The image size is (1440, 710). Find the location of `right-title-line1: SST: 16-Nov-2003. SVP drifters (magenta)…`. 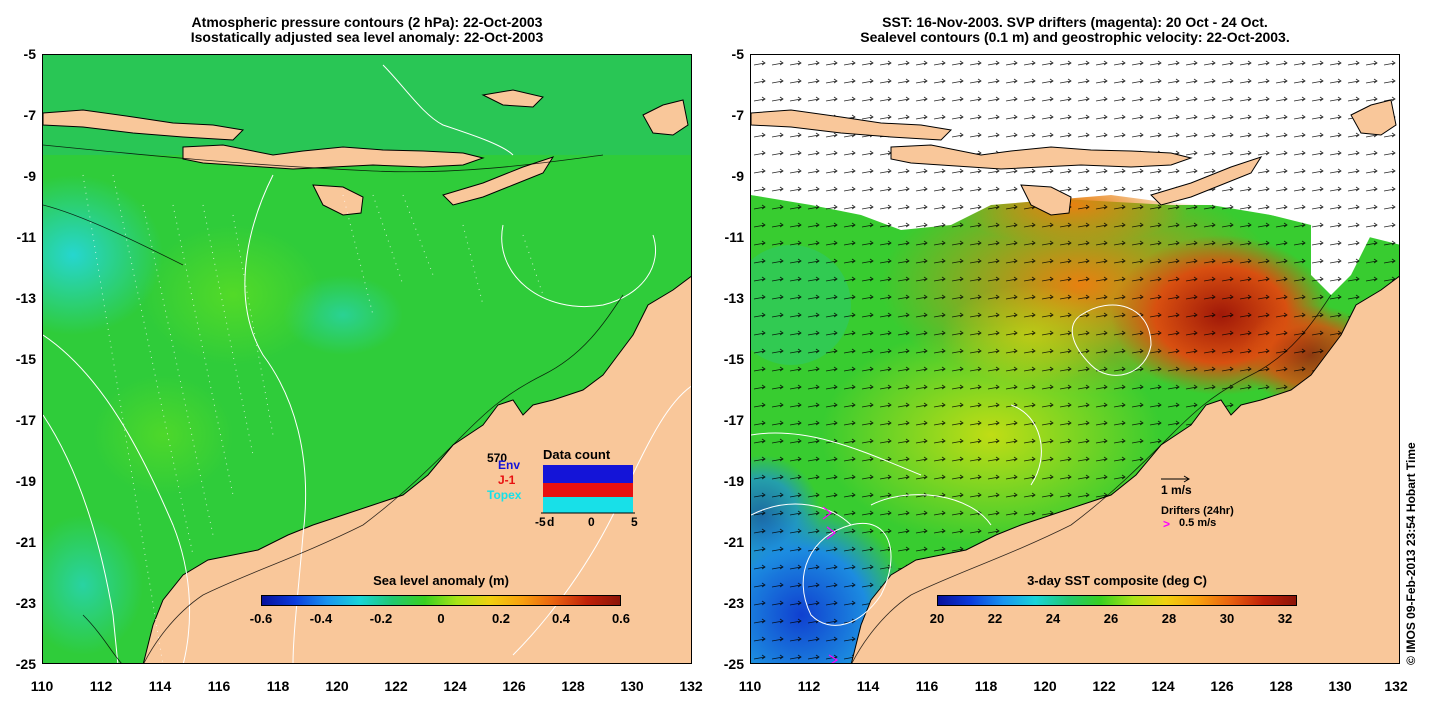

right-title-line1: SST: 16-Nov-2003. SVP drifters (magenta)… is located at coordinates (1075, 22).